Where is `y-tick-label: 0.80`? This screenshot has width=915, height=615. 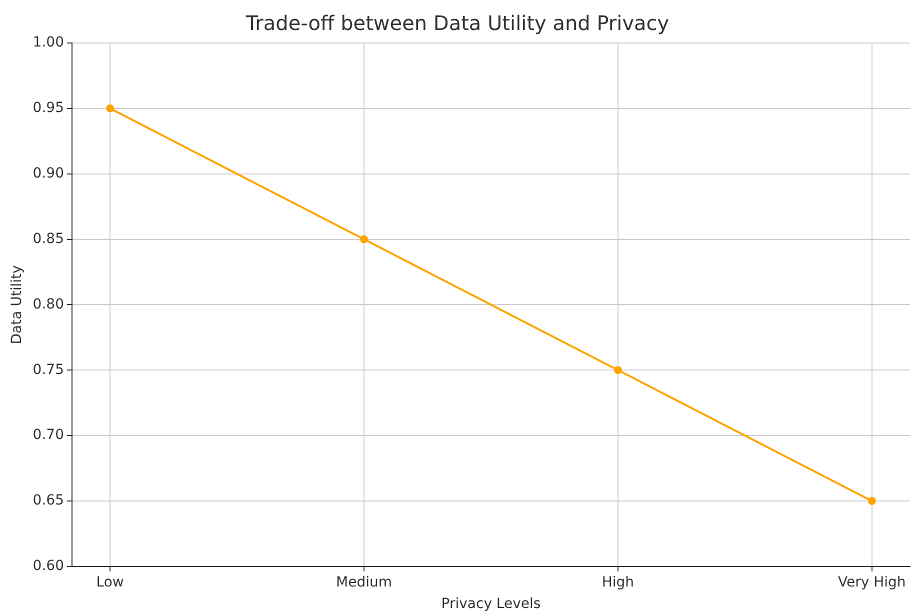 y-tick-label: 0.80 is located at coordinates (48, 304).